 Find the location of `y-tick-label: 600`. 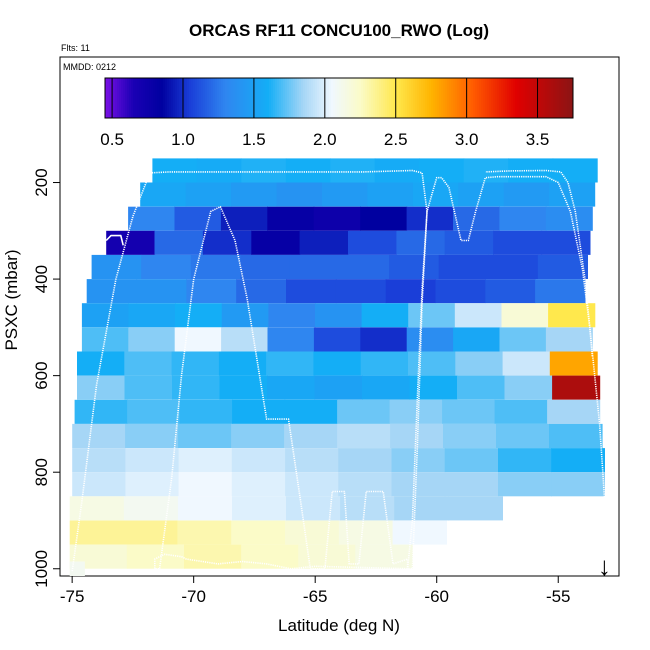

y-tick-label: 600 is located at coordinates (41, 375).